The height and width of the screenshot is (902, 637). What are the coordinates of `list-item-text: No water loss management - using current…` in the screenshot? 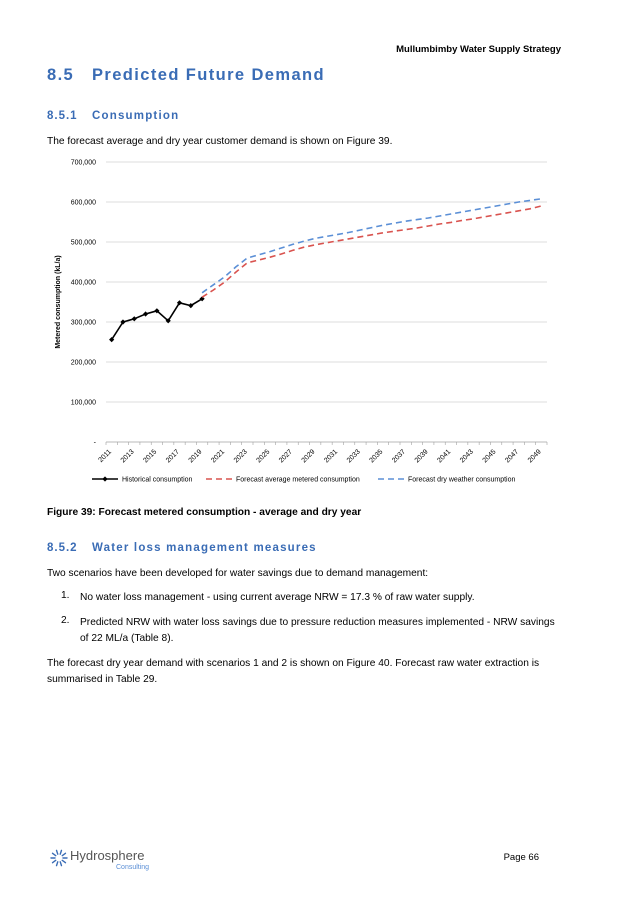 It's located at (277, 597).